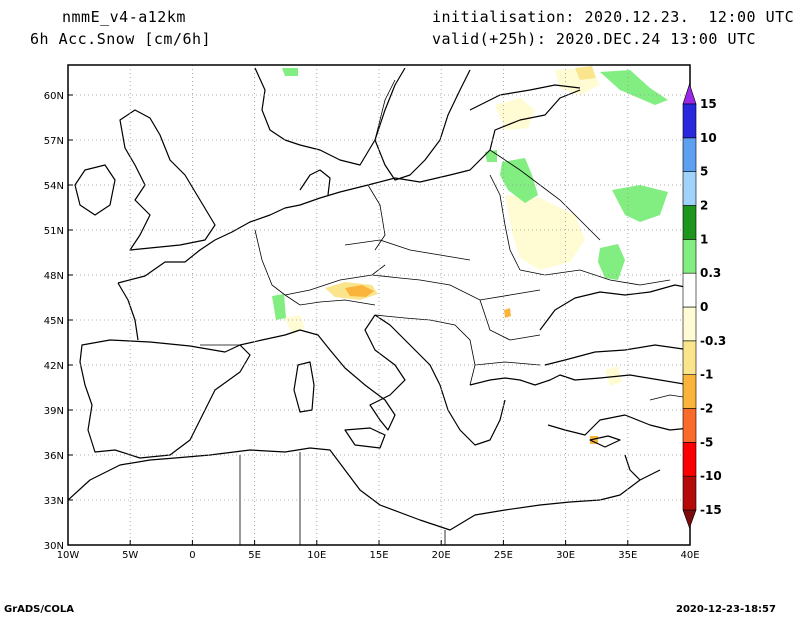 This screenshot has height=618, width=800. What do you see at coordinates (95, 190) in the screenshot?
I see `coast-ireland` at bounding box center [95, 190].